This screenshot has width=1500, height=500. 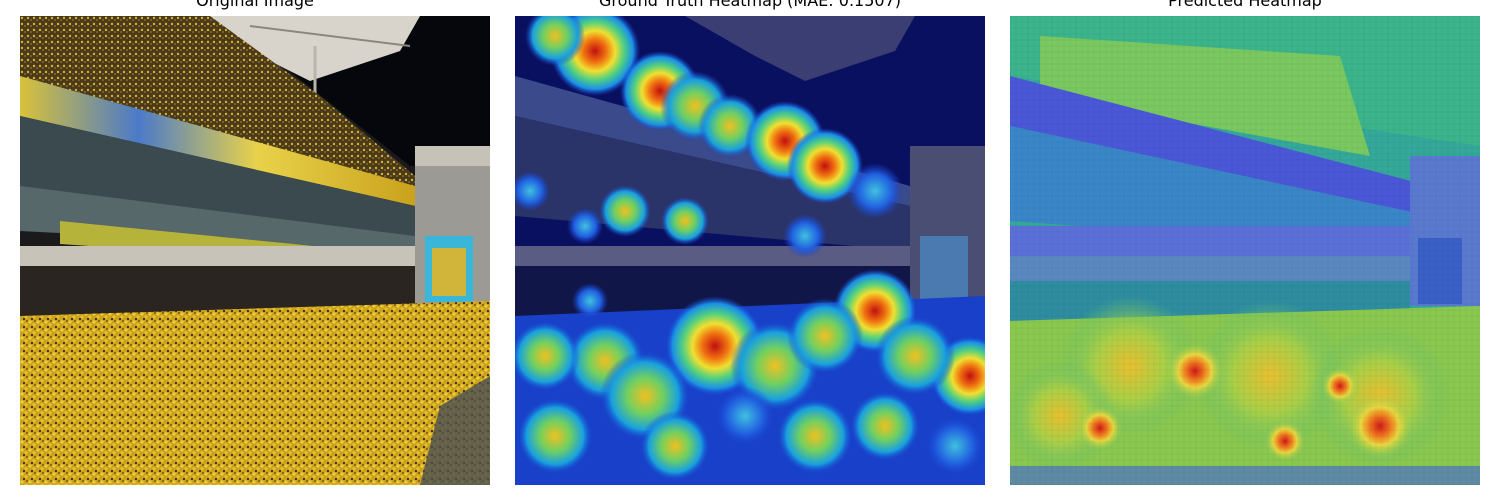 I want to click on panel-title-predicted: Predicted Heatmap, so click(x=1245, y=5).